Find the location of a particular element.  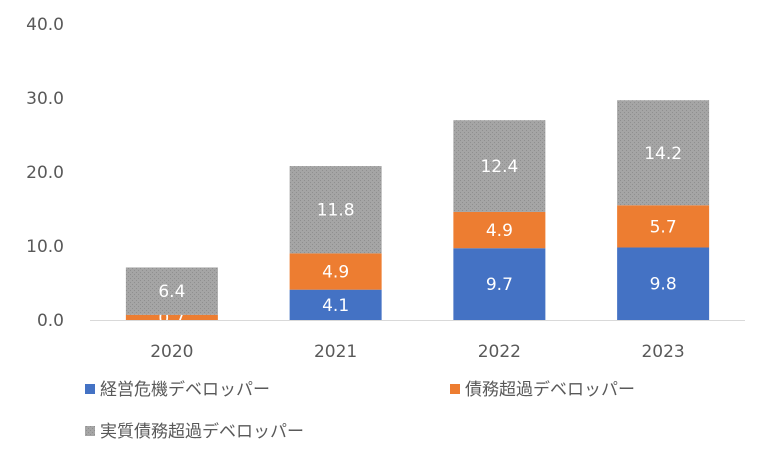

data-label: 12.4 is located at coordinates (499, 167).